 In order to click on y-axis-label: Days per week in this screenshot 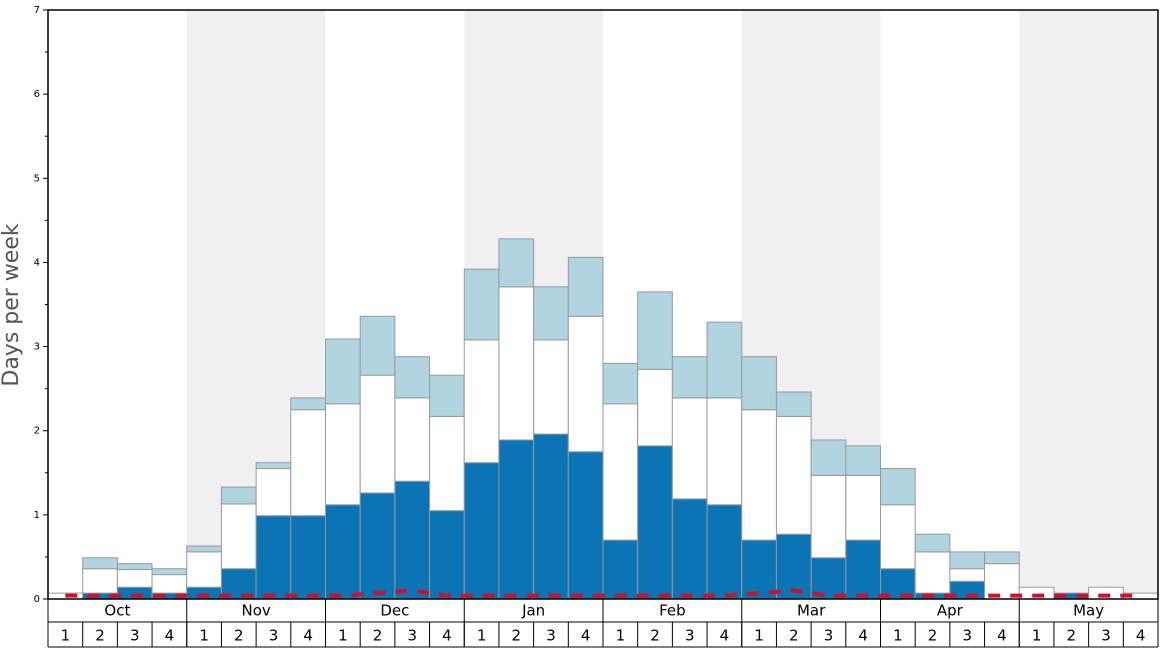, I will do `click(12, 304)`.